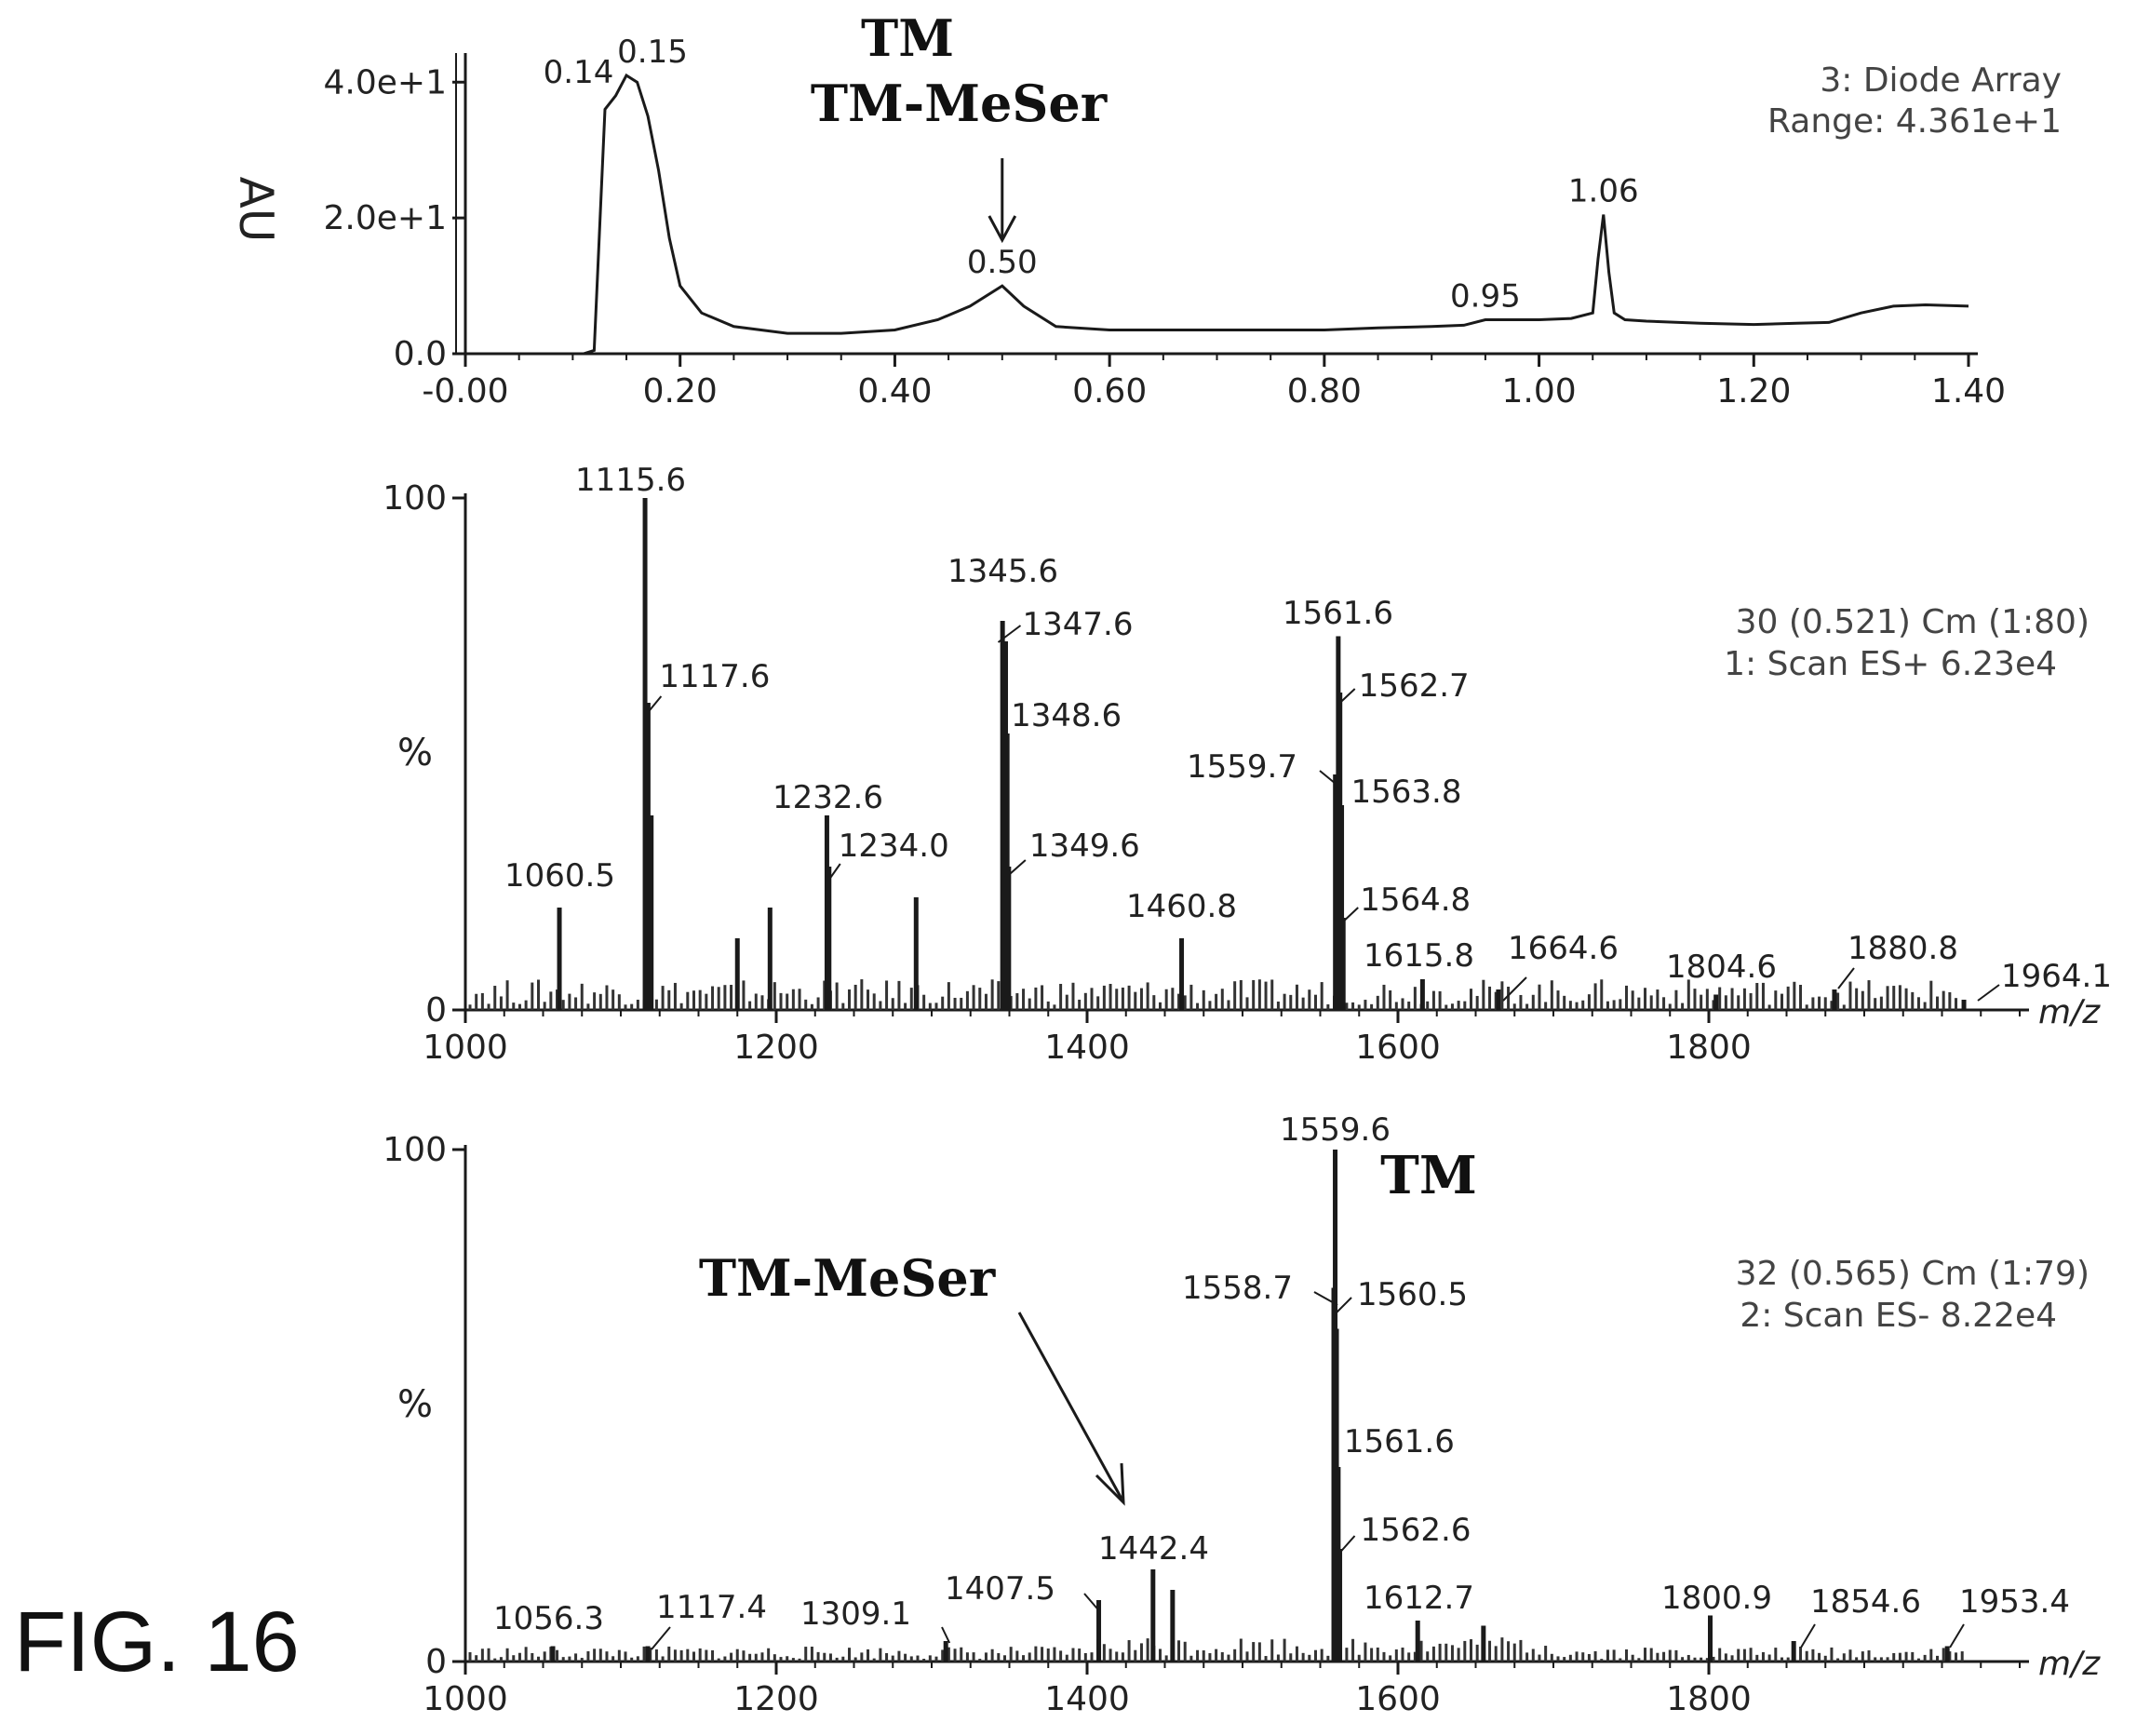 The height and width of the screenshot is (1736, 2150). Describe the element at coordinates (559, 876) in the screenshot. I see `peak-label: 1060.5` at that location.